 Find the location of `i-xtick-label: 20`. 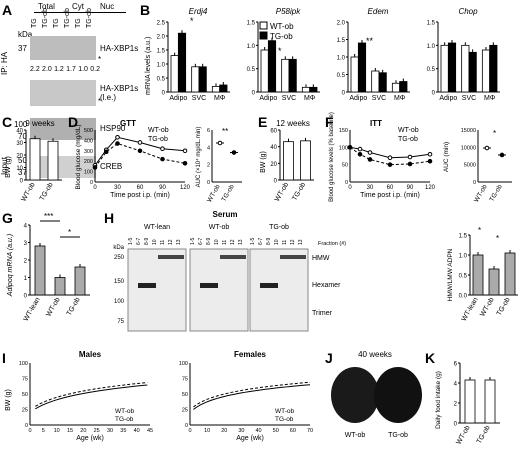

i-xtick-label: 20 is located at coordinates (224, 431).